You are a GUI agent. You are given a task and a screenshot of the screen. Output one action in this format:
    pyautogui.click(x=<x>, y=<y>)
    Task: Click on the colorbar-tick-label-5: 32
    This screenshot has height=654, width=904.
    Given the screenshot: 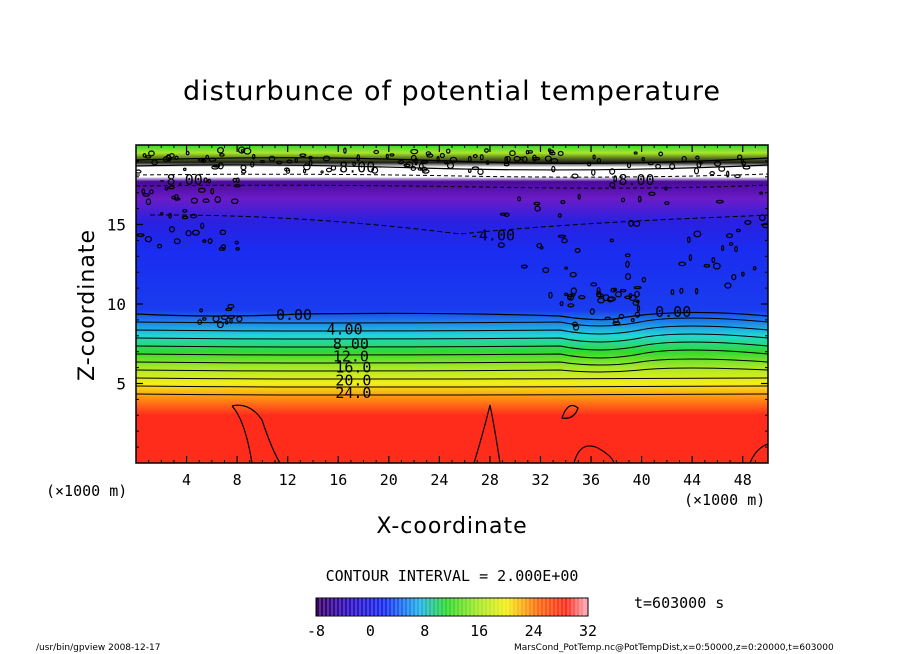 What is the action you would take?
    pyautogui.click(x=588, y=631)
    